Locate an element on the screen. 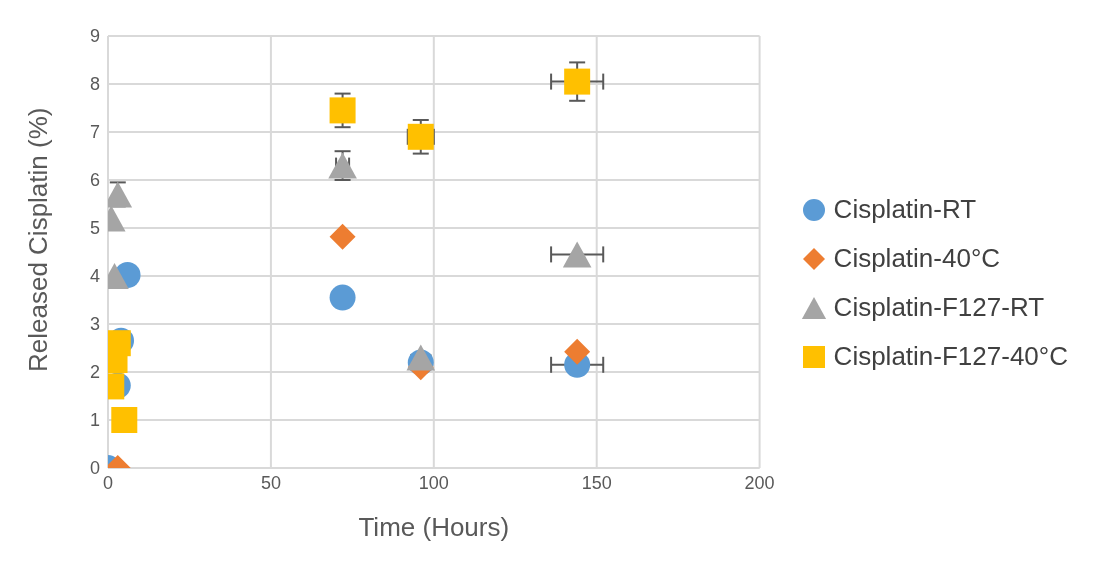  legend-label: Cisplatin-40°C is located at coordinates (917, 258).